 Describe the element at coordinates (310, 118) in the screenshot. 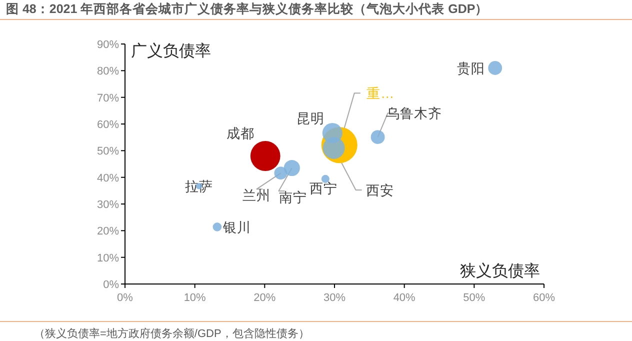

I see `series-label: 昆明` at that location.